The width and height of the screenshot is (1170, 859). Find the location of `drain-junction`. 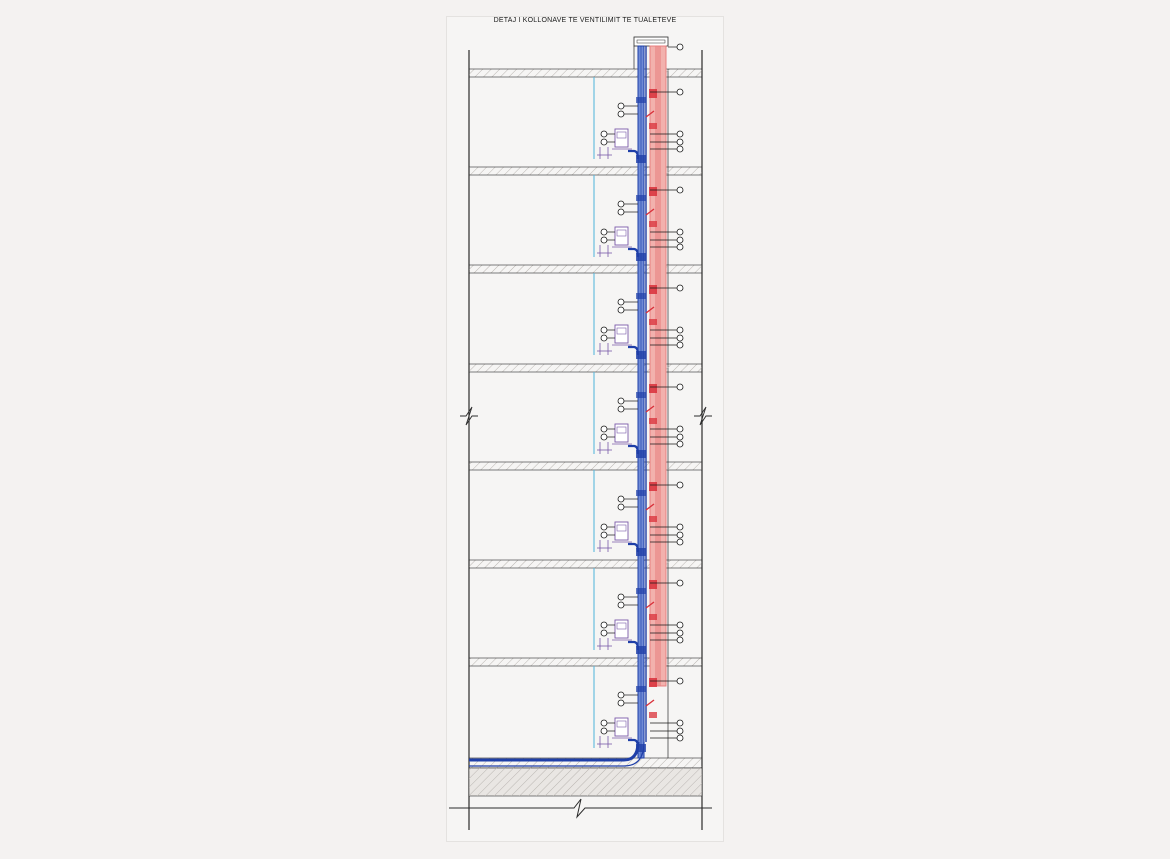

drain-junction is located at coordinates (641, 257).